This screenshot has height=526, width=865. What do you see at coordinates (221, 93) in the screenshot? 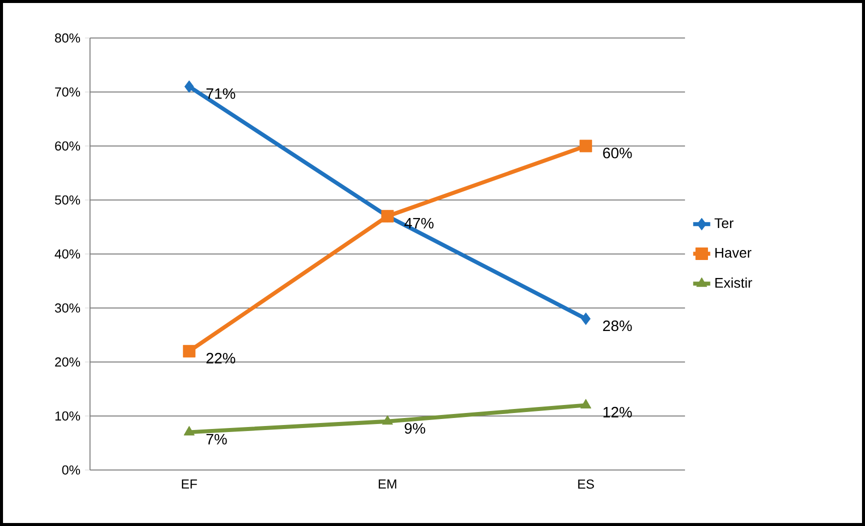
I see `data-label: 71%` at bounding box center [221, 93].